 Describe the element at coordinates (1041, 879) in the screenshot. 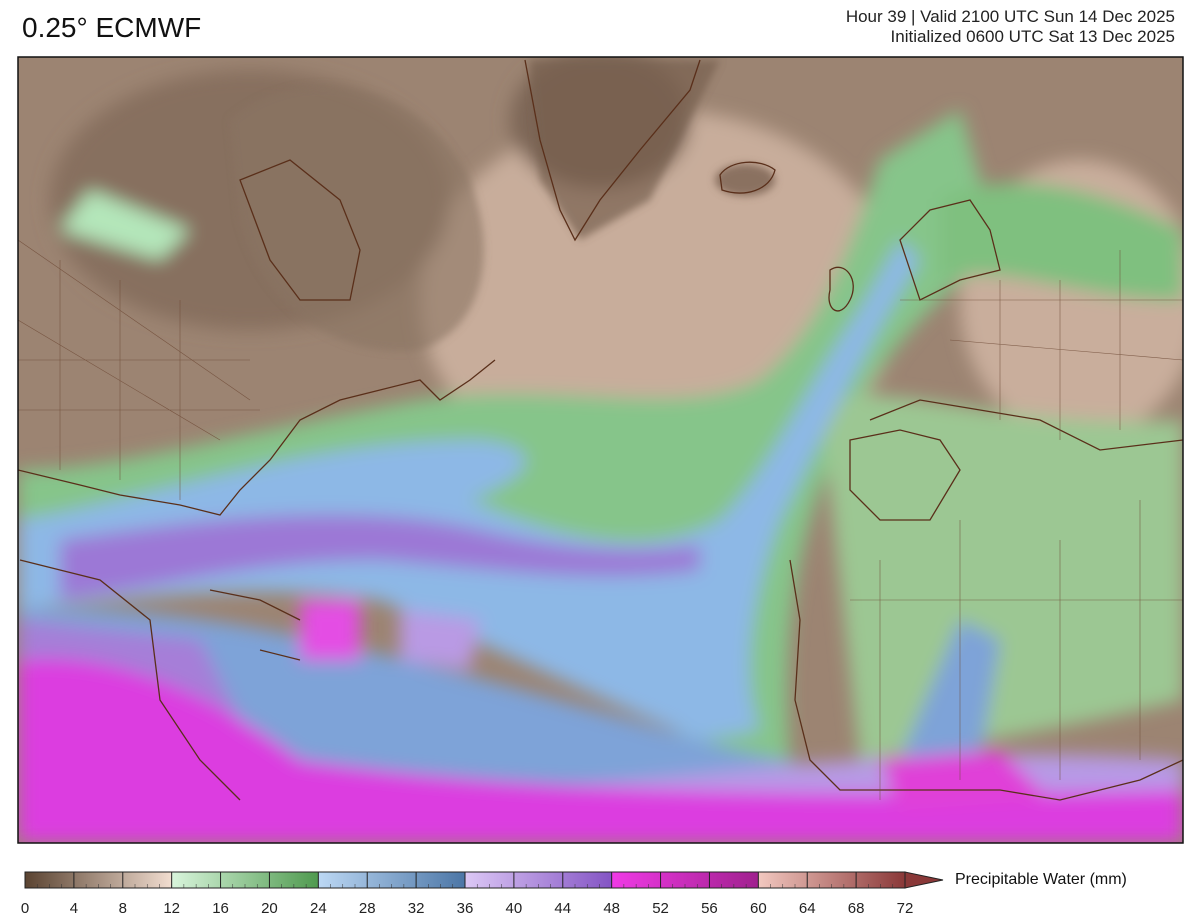

I see `colorbar-label: Precipitable Water (mm)` at that location.